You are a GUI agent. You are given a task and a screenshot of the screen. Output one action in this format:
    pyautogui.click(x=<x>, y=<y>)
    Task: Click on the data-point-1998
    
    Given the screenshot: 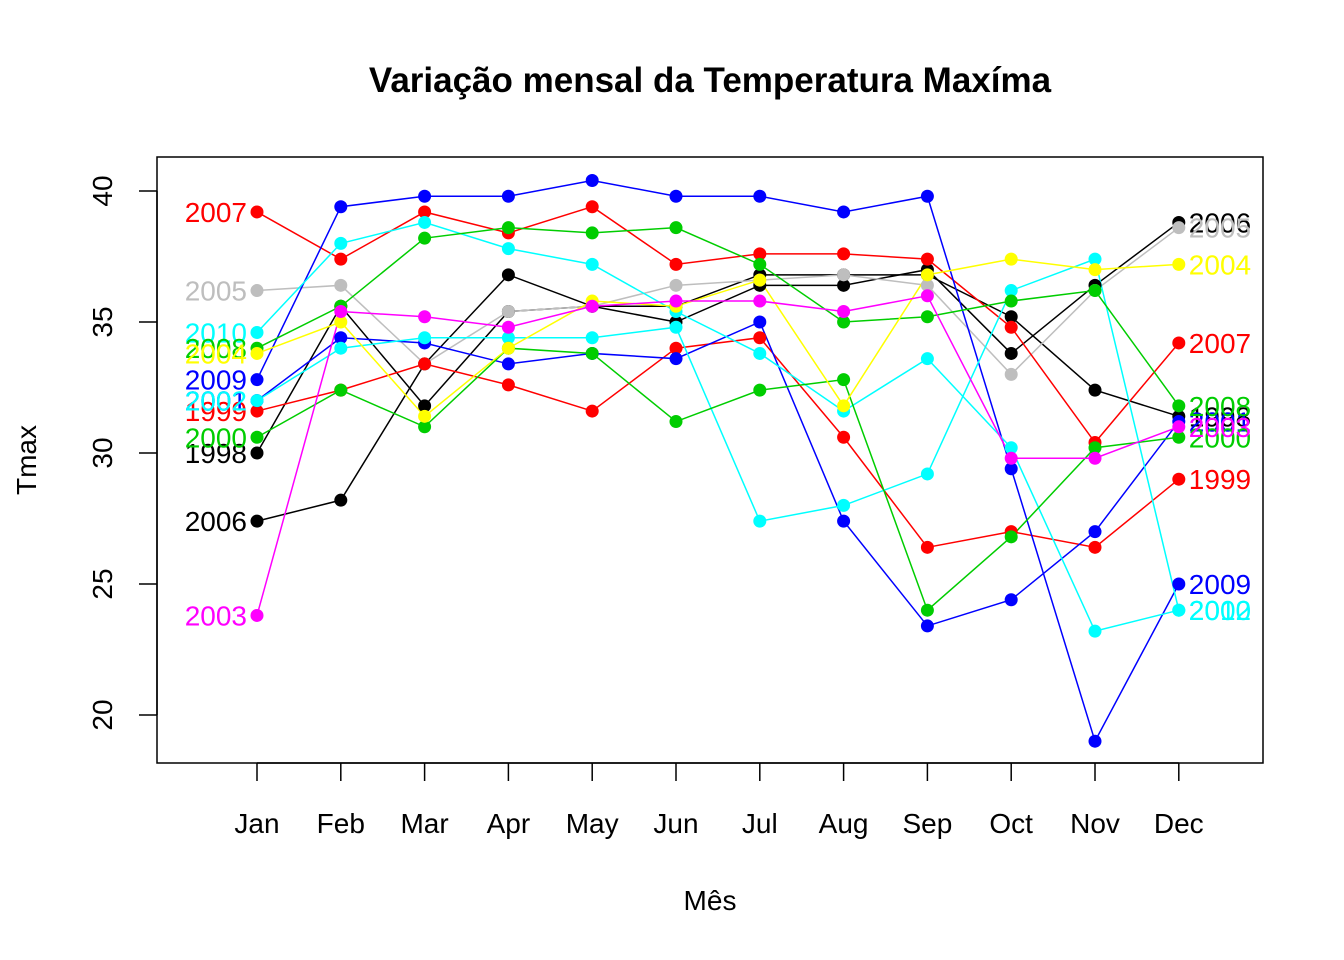 What is the action you would take?
    pyautogui.click(x=1095, y=390)
    